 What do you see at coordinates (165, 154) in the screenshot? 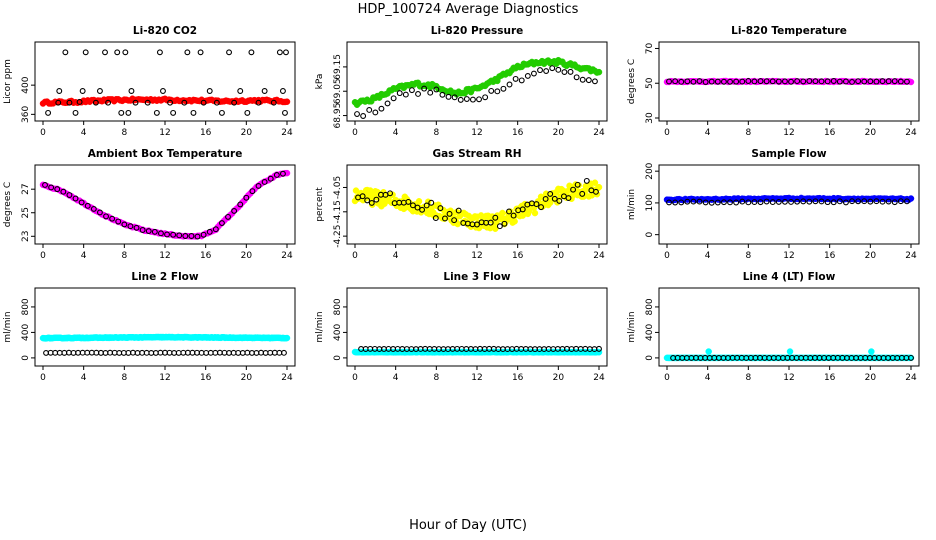
I see `panel-title: Ambient Box Temperature` at bounding box center [165, 154].